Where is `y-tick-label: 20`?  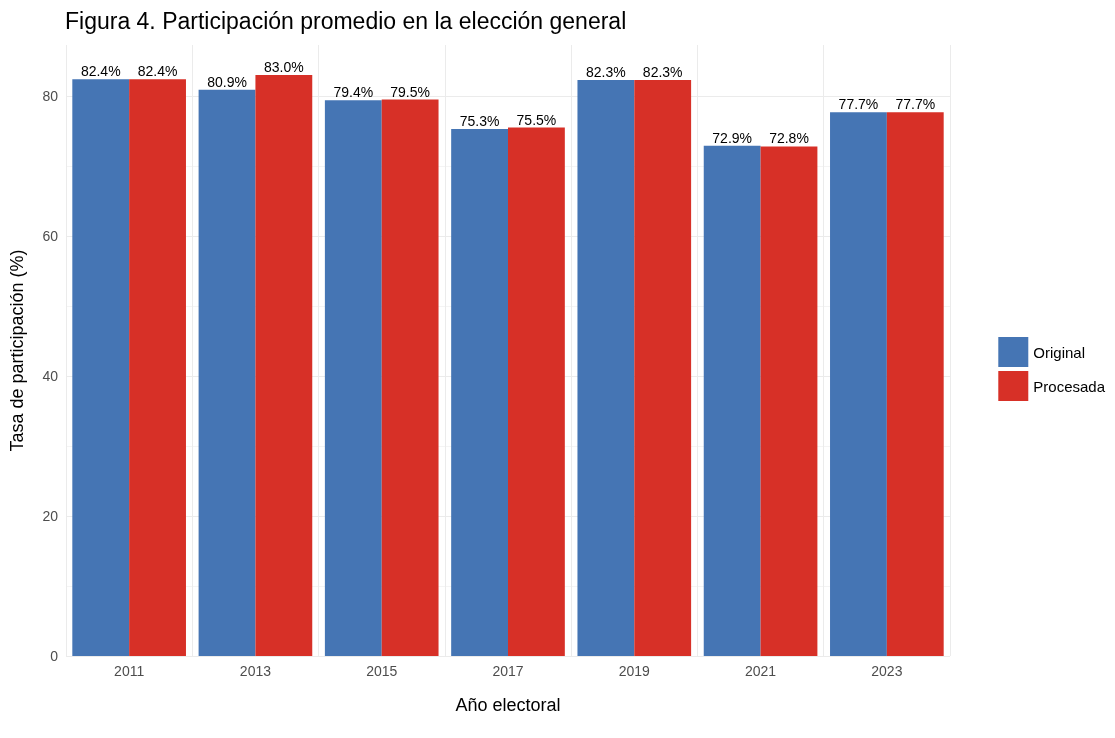
y-tick-label: 20 is located at coordinates (50, 516).